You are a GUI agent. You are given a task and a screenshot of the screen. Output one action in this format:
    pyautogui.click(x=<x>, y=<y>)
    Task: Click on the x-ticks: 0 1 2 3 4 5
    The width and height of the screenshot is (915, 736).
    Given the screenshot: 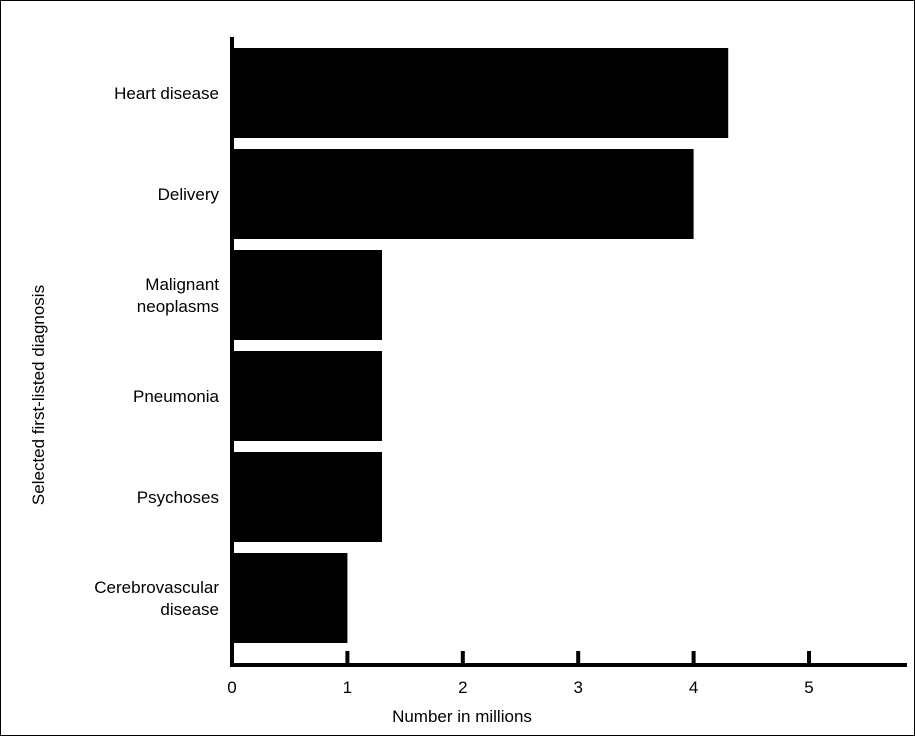 What is the action you would take?
    pyautogui.click(x=520, y=674)
    